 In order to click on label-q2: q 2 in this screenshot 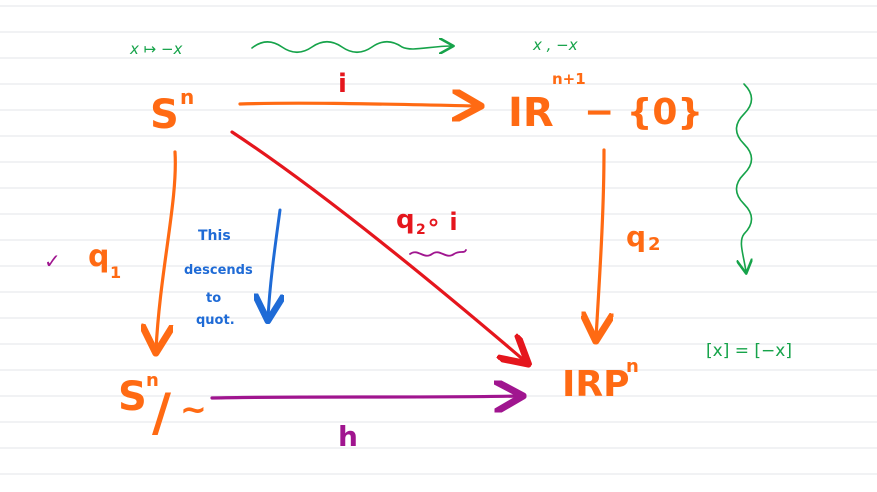, I will do `click(643, 237)`.